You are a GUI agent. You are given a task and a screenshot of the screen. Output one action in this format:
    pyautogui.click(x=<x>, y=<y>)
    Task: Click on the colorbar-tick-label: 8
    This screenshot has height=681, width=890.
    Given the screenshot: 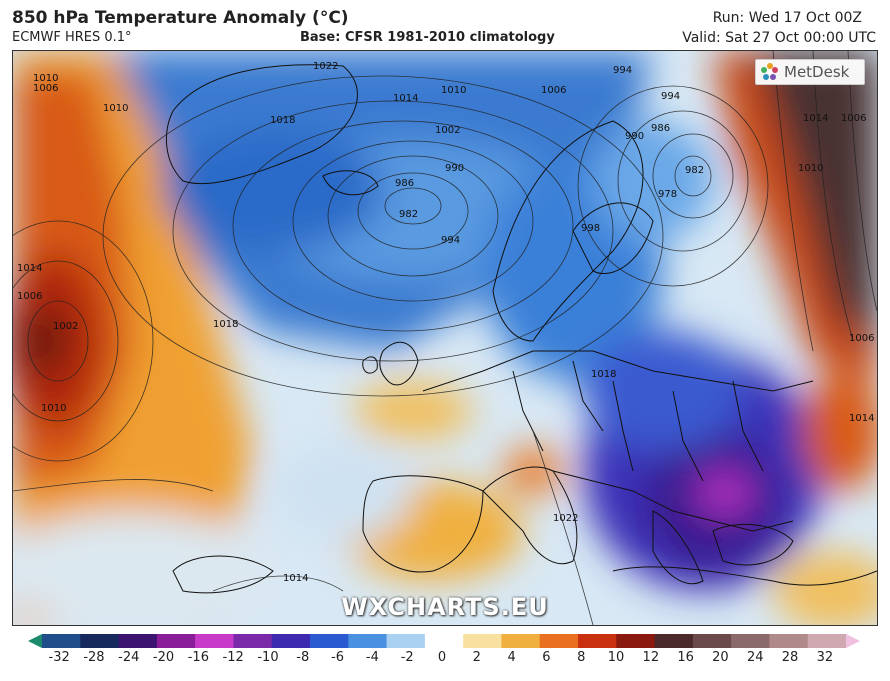 What is the action you would take?
    pyautogui.click(x=581, y=657)
    